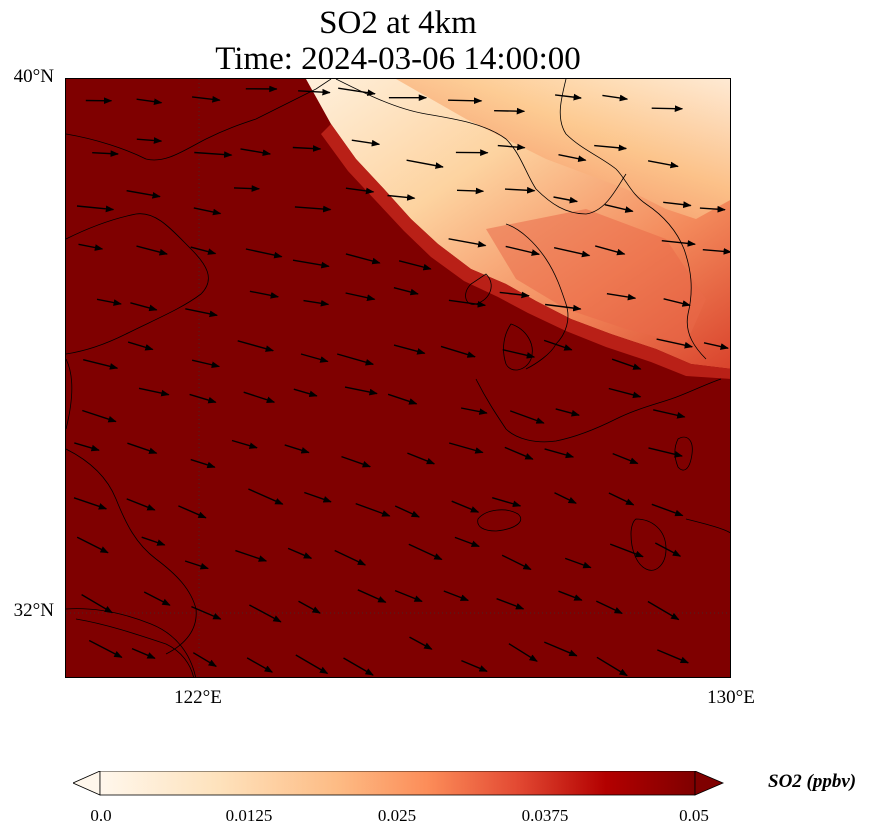  I want to click on lat-label-32N: 32°N, so click(33, 610).